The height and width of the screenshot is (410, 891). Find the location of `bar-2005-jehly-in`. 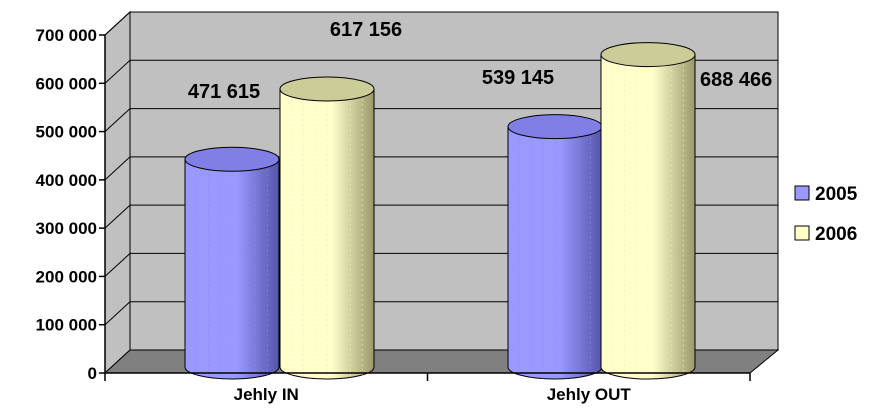

bar-2005-jehly-in is located at coordinates (232, 263).